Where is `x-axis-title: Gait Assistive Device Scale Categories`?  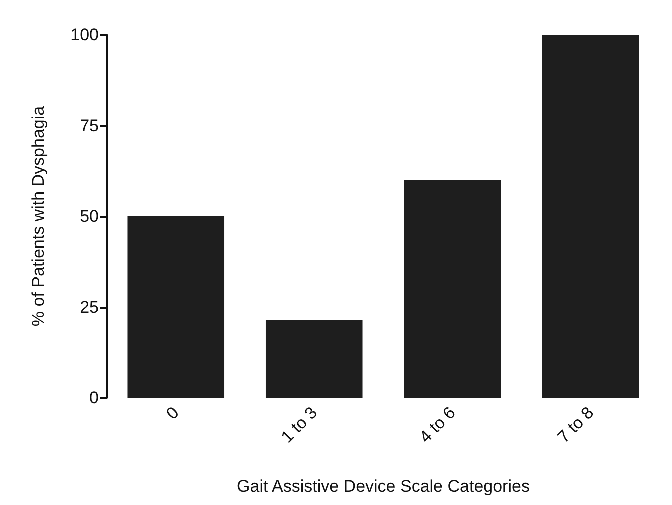
x-axis-title: Gait Assistive Device Scale Categories is located at coordinates (383, 486).